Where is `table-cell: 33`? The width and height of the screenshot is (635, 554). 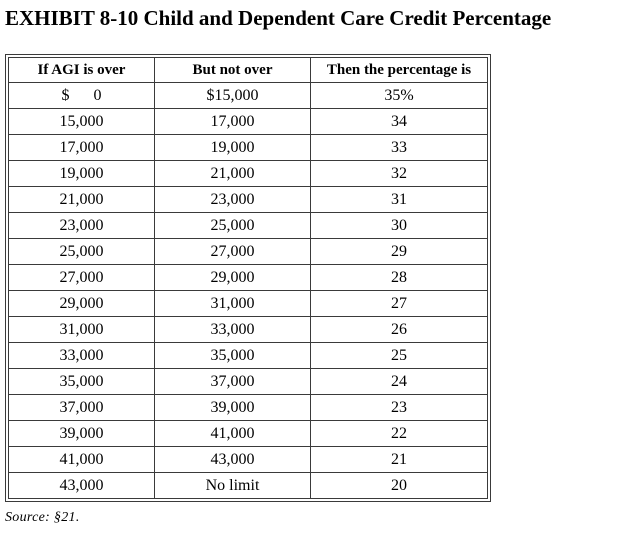 table-cell: 33 is located at coordinates (399, 148).